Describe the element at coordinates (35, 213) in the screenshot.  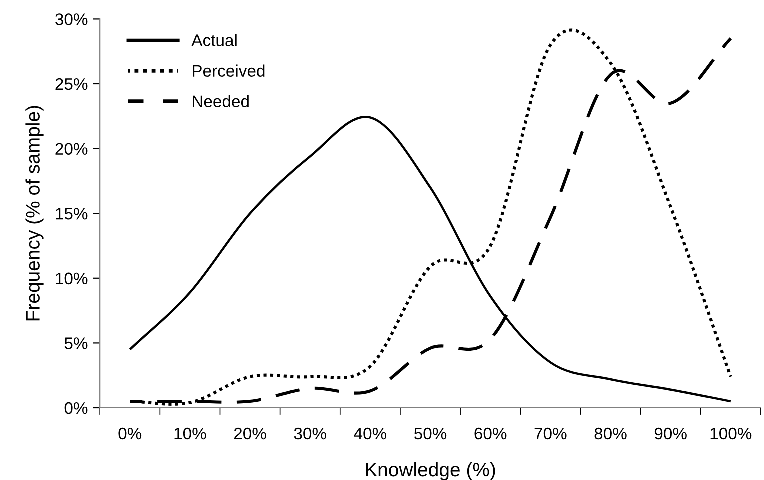
I see `y-axis-title: Frequency (% of sample)` at that location.